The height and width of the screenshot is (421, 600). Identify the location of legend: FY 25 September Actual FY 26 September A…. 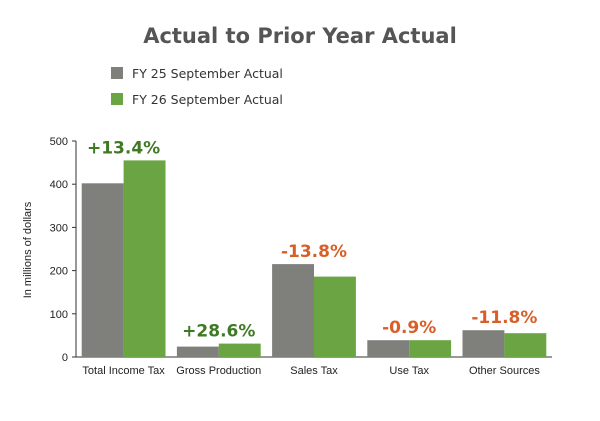
(197, 86).